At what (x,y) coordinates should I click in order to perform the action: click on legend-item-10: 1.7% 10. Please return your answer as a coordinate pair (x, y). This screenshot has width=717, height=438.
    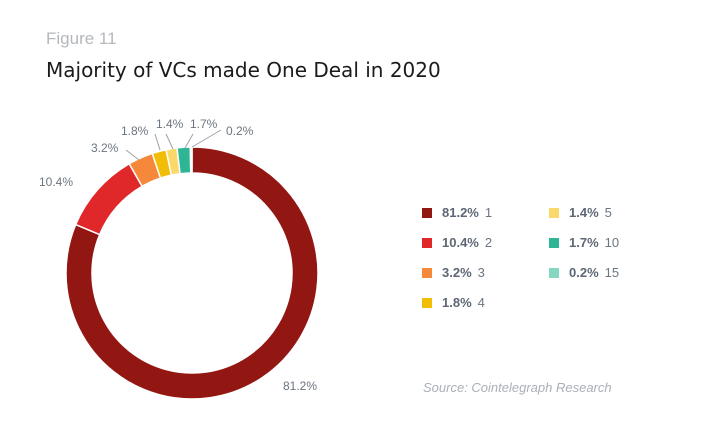
    Looking at the image, I should click on (584, 242).